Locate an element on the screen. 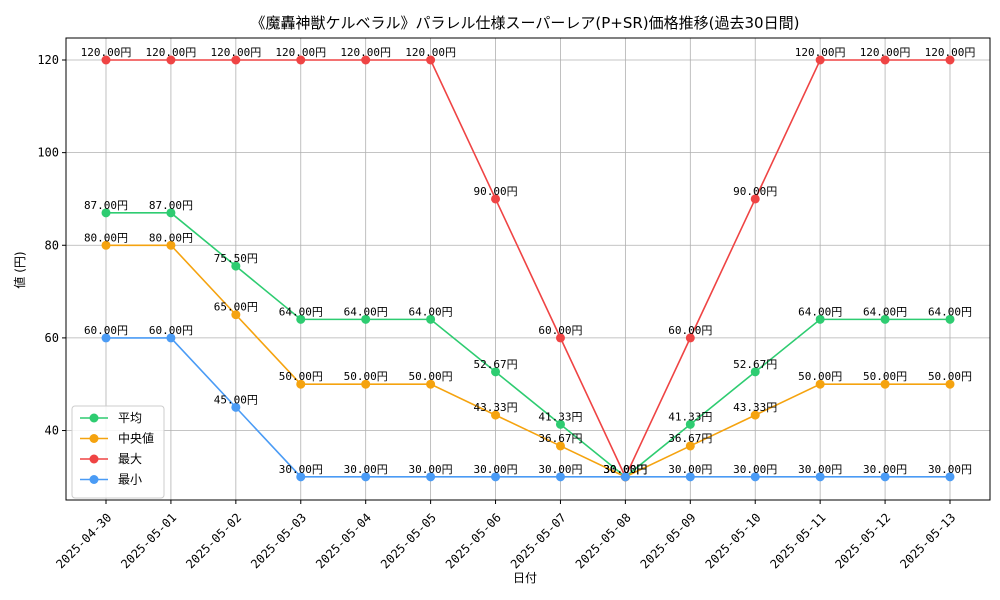  x-tick-label: 2025-05-07 is located at coordinates (538, 540).